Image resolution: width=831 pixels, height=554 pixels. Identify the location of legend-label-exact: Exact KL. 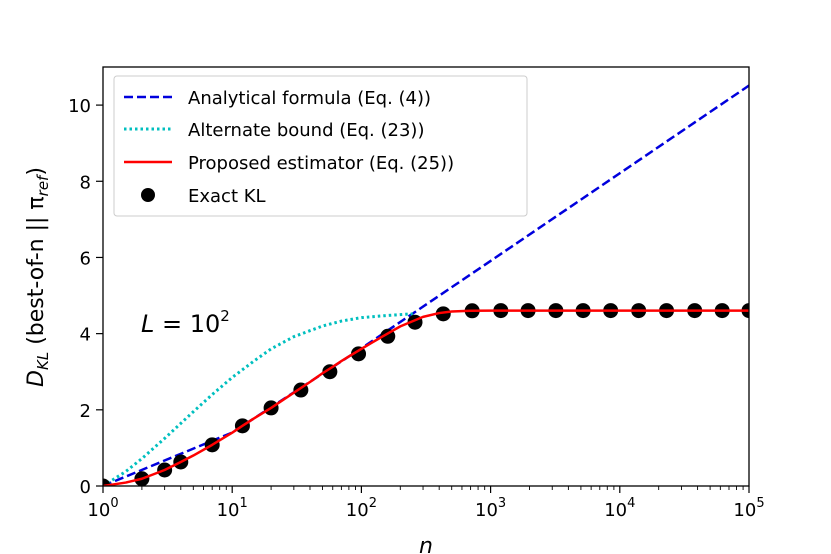
(227, 196).